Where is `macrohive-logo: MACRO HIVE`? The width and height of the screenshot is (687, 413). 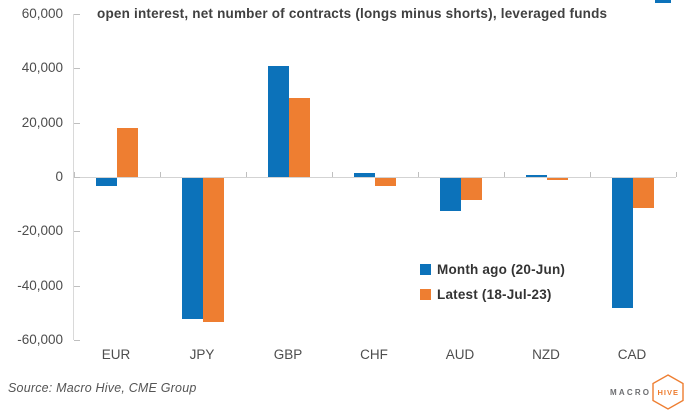
macrohive-logo: MACRO HIVE is located at coordinates (647, 392).